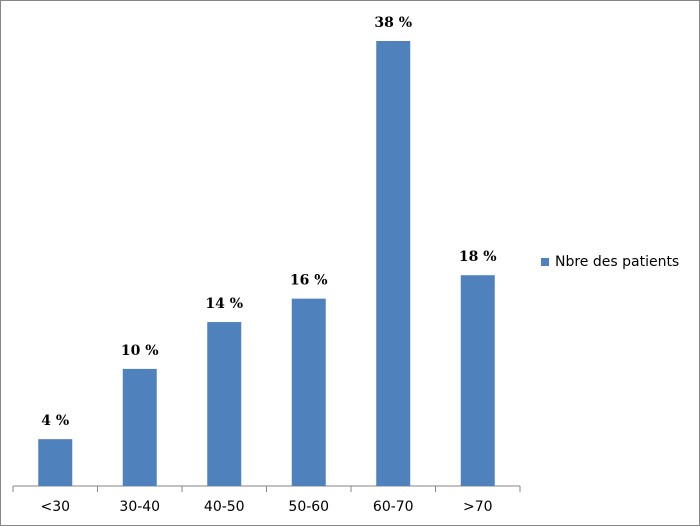 The height and width of the screenshot is (526, 700). What do you see at coordinates (309, 281) in the screenshot?
I see `value-label: 16 %` at bounding box center [309, 281].